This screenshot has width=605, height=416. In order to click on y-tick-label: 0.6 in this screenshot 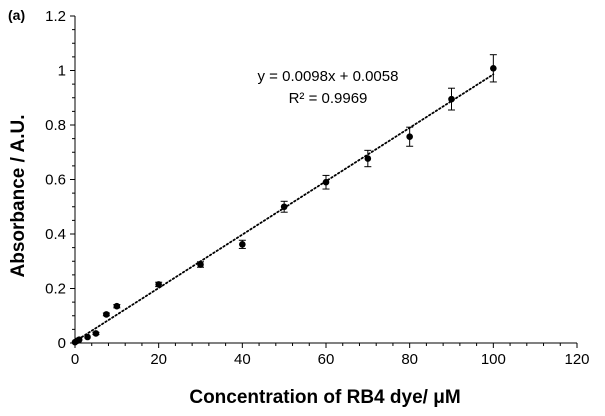, I will do `click(55, 180)`.